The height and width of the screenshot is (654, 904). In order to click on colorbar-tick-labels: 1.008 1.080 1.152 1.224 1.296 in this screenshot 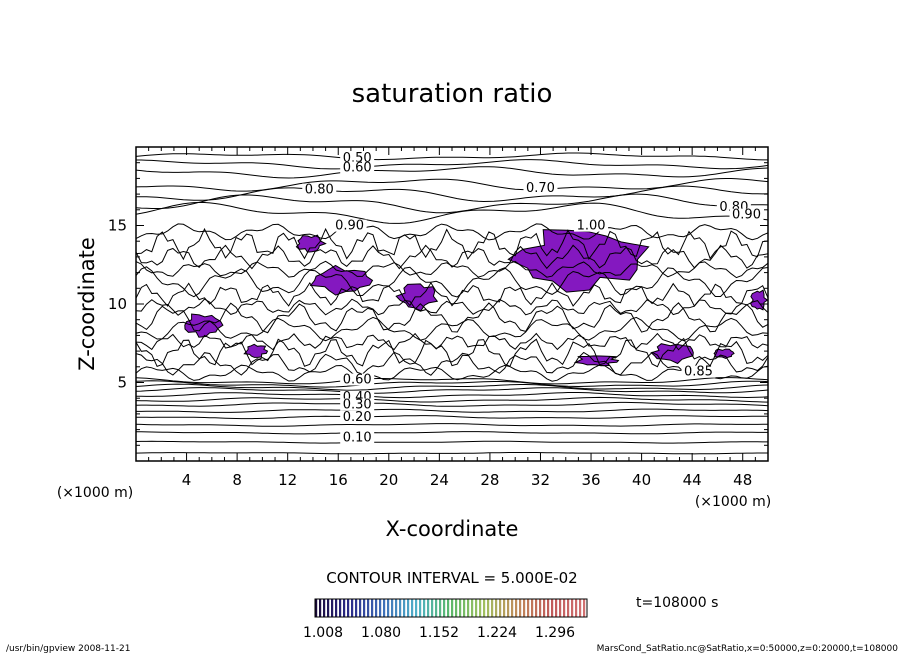, I will do `click(439, 633)`.